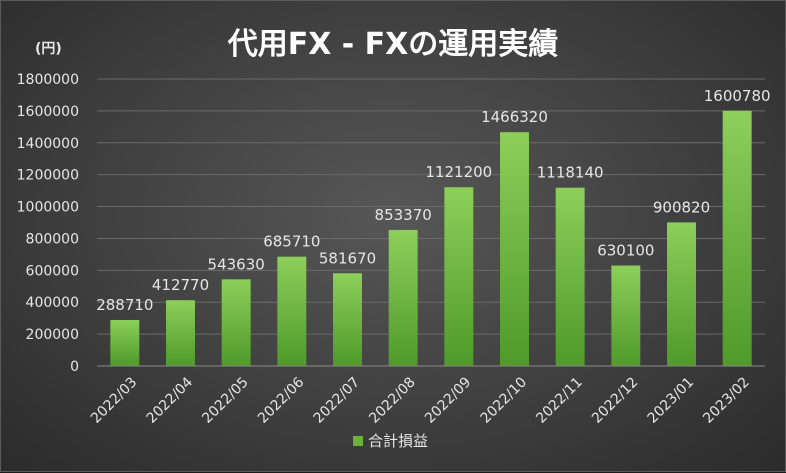  What do you see at coordinates (48, 208) in the screenshot?
I see `y-tick-label: 1000000` at bounding box center [48, 208].